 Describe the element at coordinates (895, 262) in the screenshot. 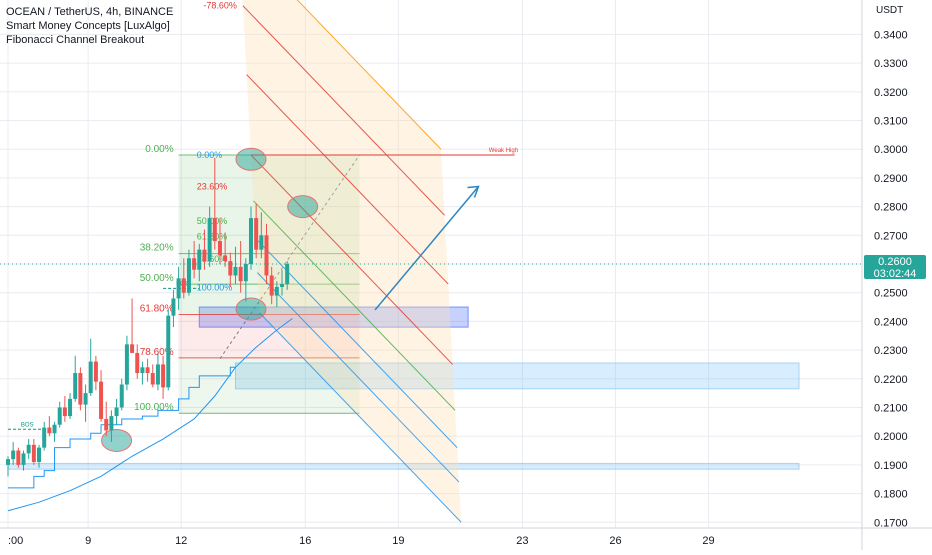

I see `last-price-value: 0.2600` at that location.